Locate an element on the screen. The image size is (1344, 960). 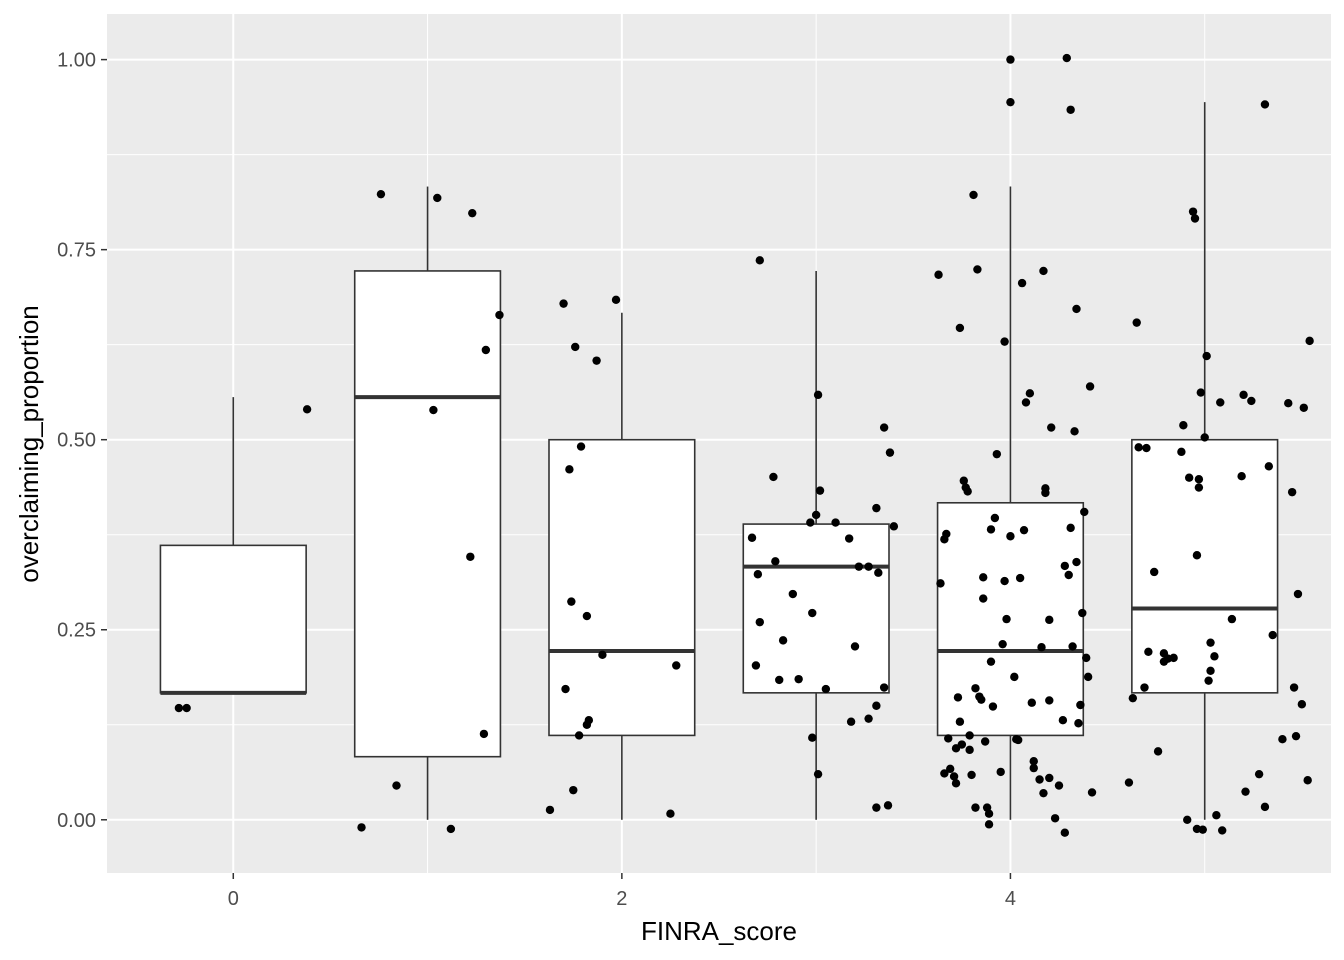
x-tick-label: 4 is located at coordinates (1010, 899).